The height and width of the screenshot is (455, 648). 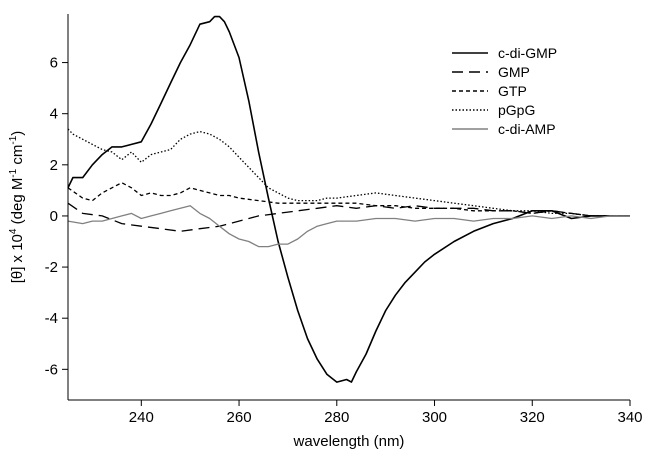 What do you see at coordinates (13, 139) in the screenshot?
I see `y-axis-title-sup-c: -1` at bounding box center [13, 139].